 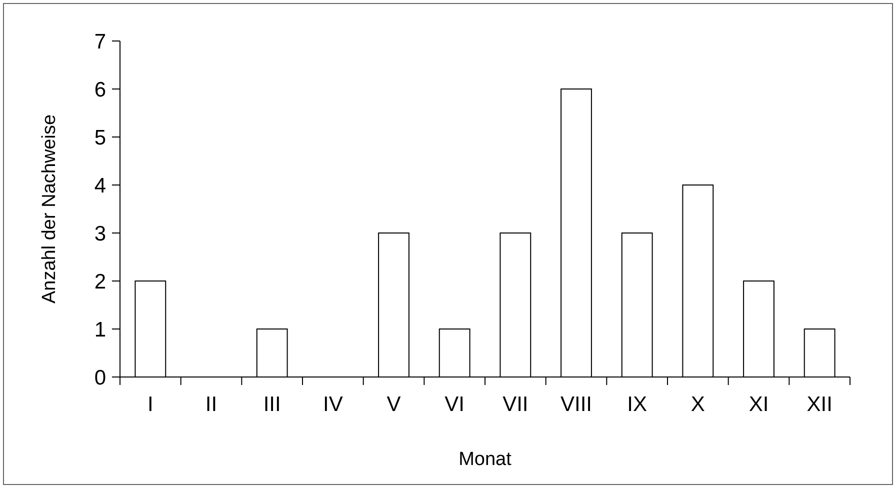 I want to click on x-tick-label: VIII, so click(x=576, y=404).